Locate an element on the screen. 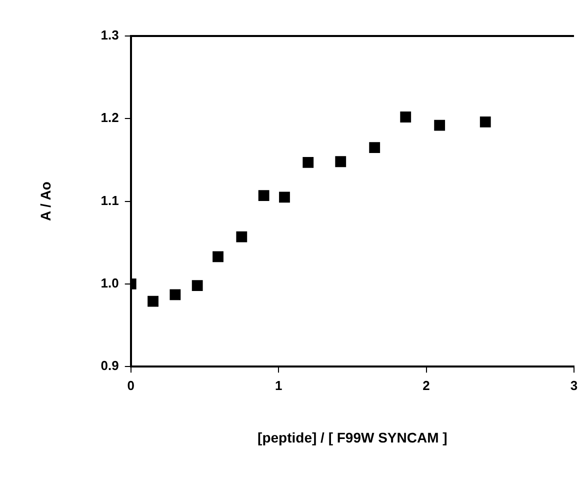  y-axis-title: A / Ao is located at coordinates (45, 202).